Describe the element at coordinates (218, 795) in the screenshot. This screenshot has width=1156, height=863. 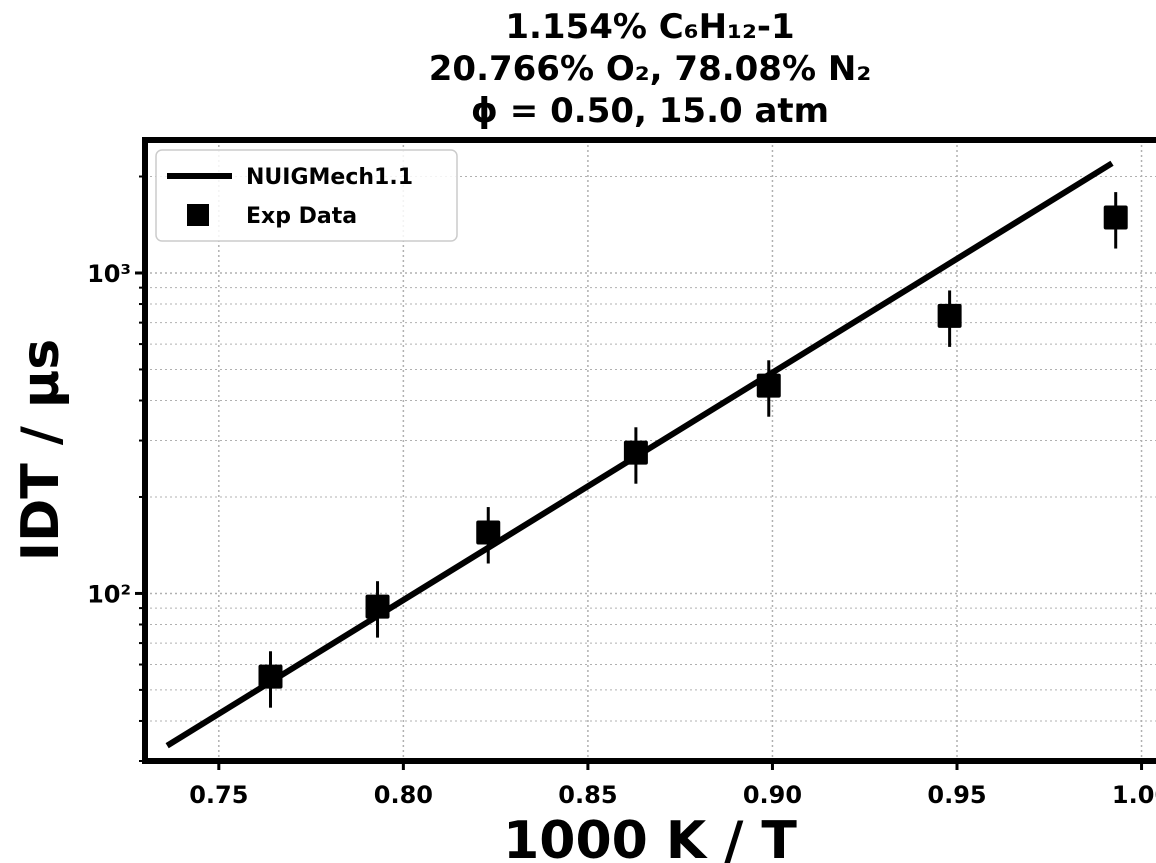
I see `x-tick-label: 0.75` at that location.